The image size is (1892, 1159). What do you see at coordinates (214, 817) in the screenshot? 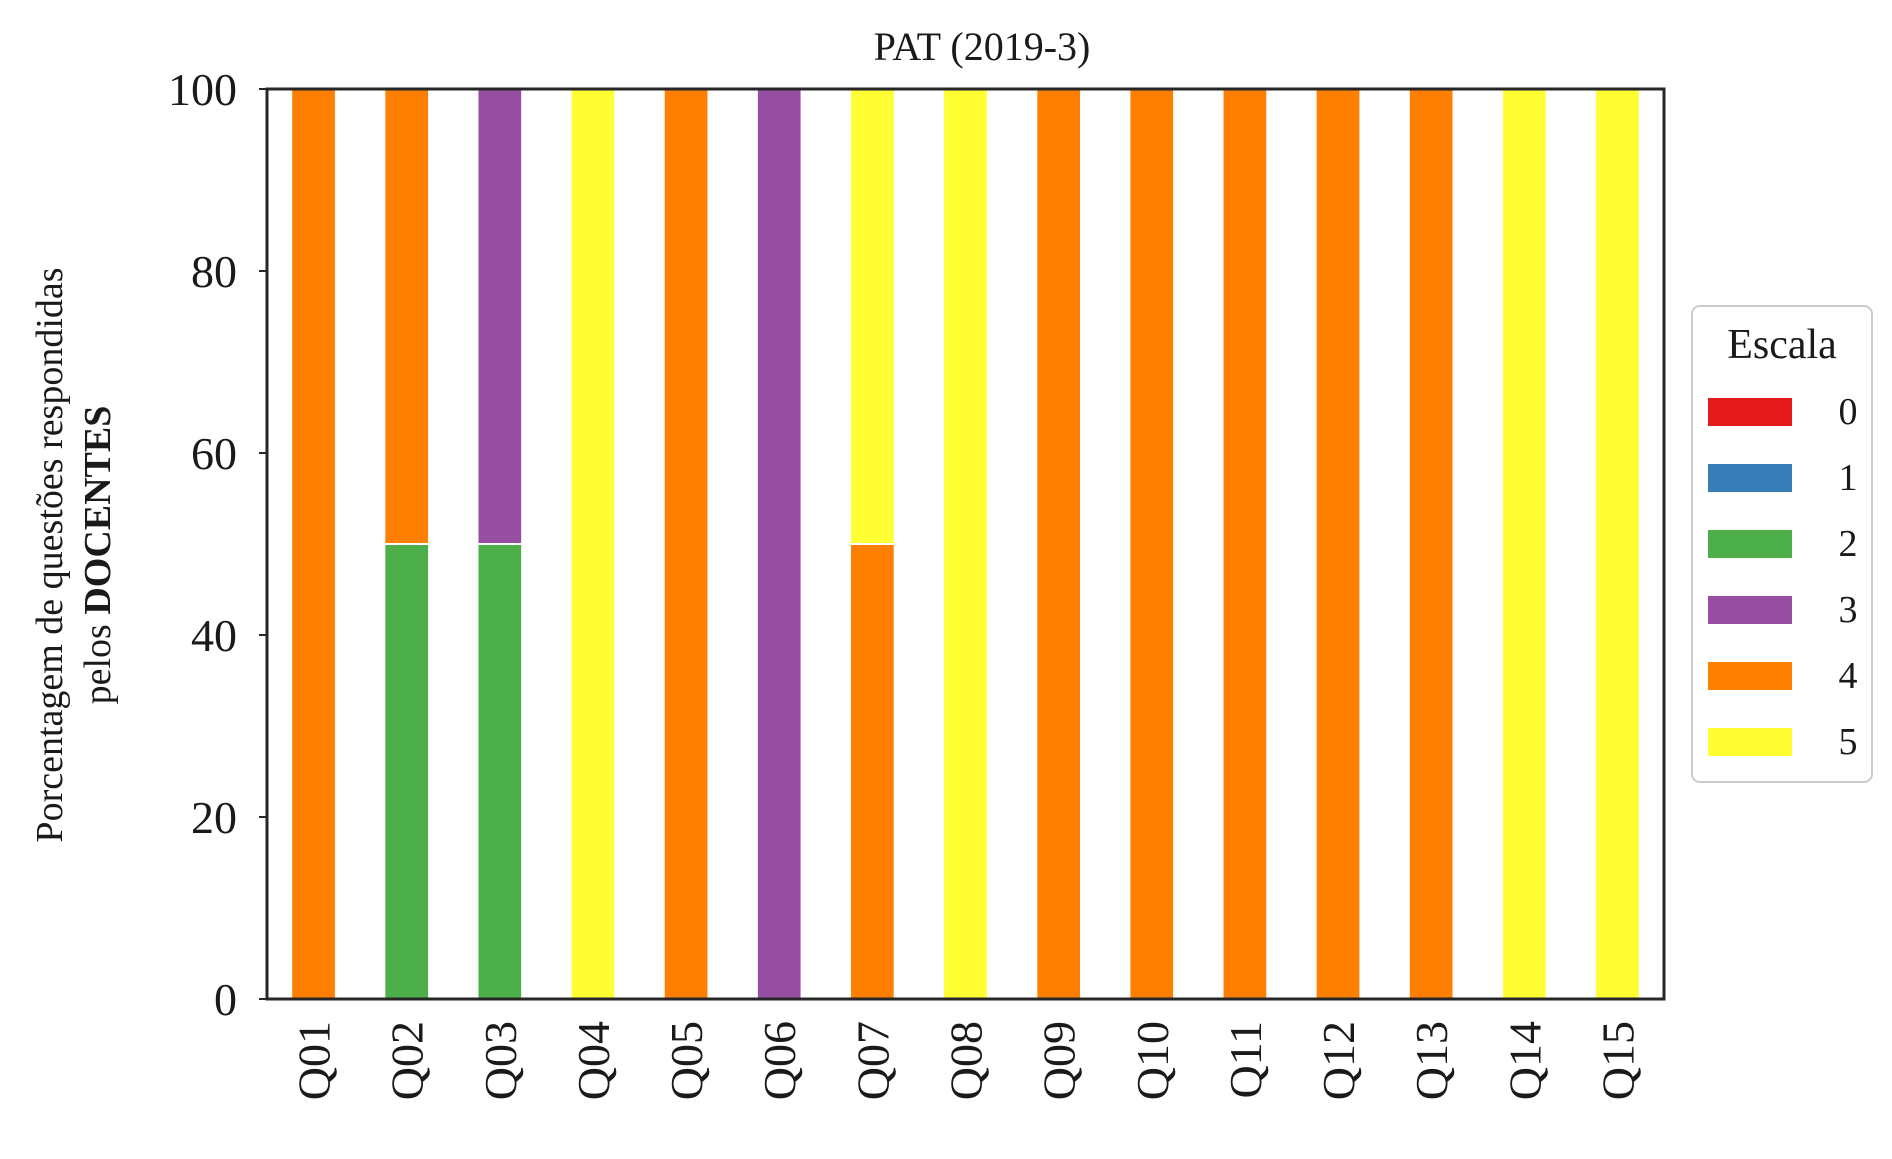
I see `y-tick-label: 20` at bounding box center [214, 817].